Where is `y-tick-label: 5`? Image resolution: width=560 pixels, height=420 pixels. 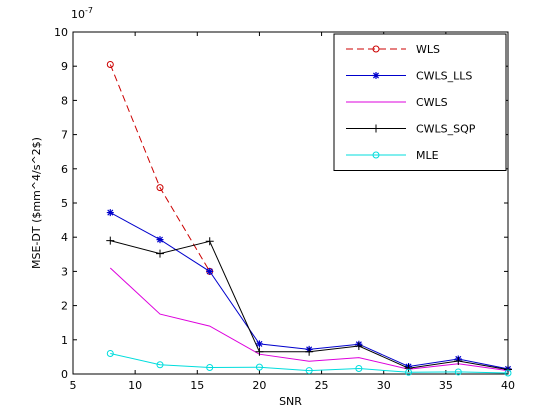 y-tick-label: 5 is located at coordinates (64, 203).